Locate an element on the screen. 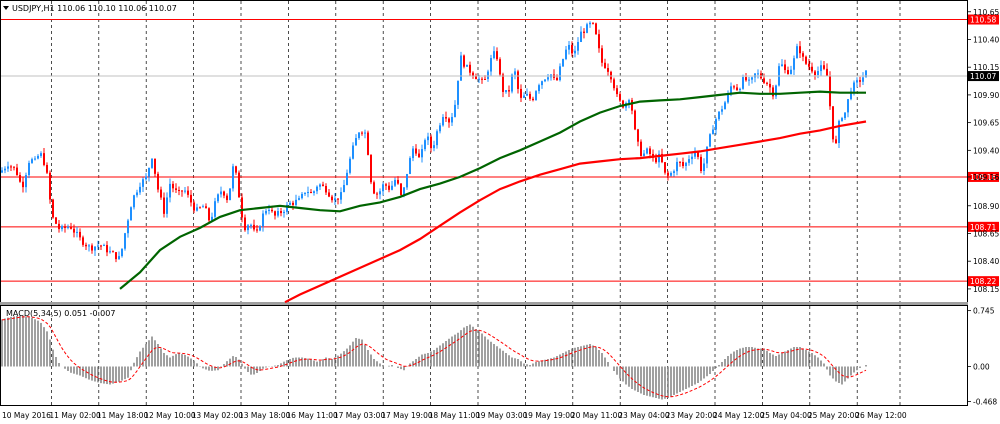 This screenshot has height=424, width=1000. level-price-label: 109.16 is located at coordinates (983, 177).